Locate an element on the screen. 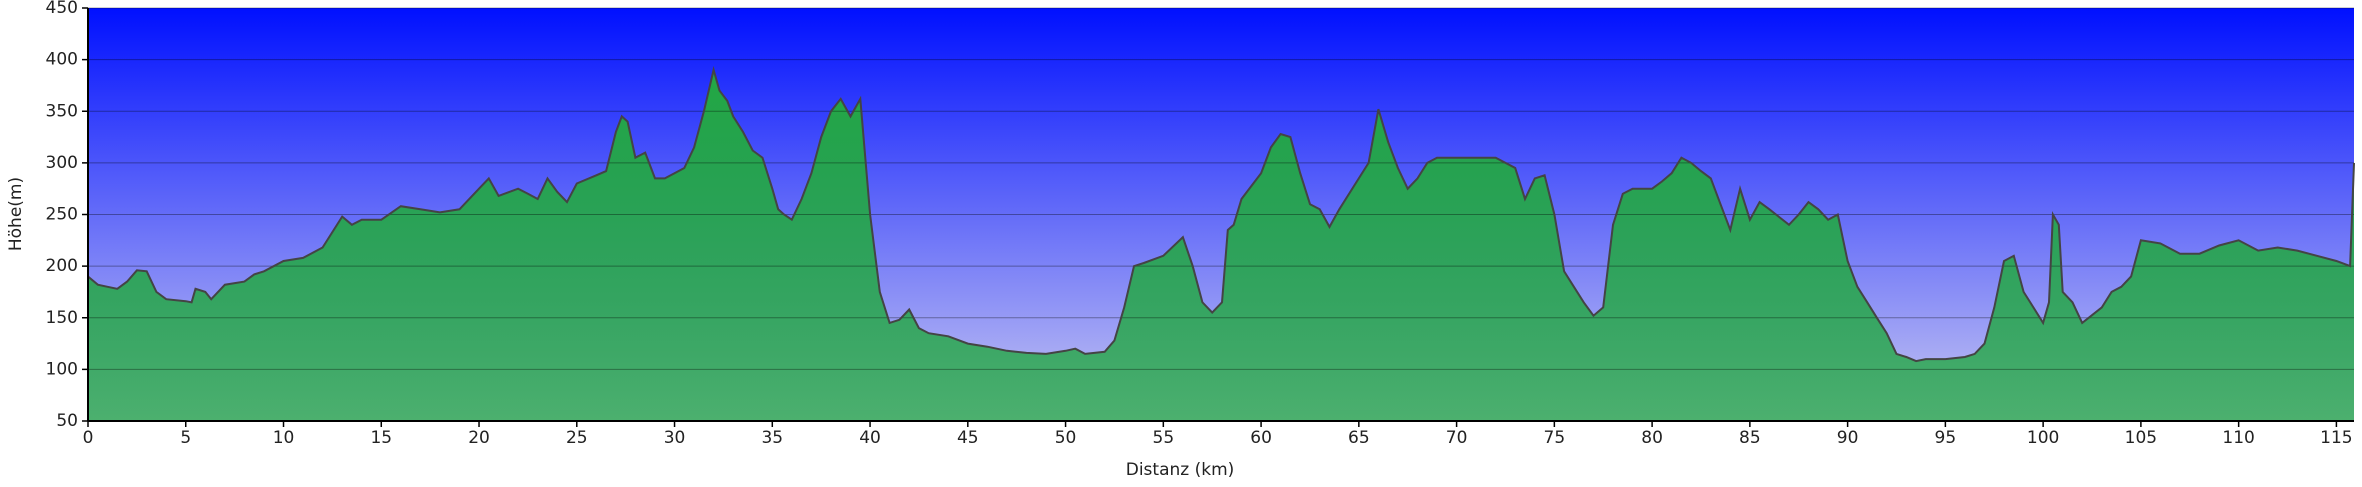 The height and width of the screenshot is (487, 2362). x-tick-label: 105 is located at coordinates (2141, 438).